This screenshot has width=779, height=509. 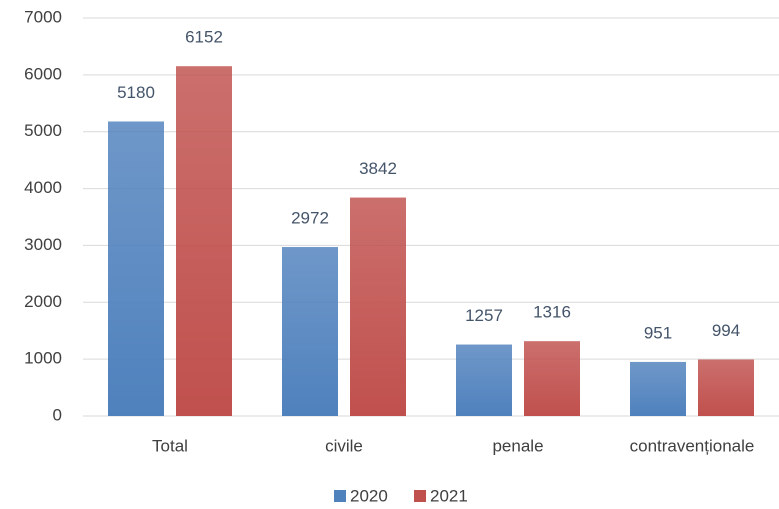 What do you see at coordinates (43, 73) in the screenshot?
I see `y-tick-label: 6000` at bounding box center [43, 73].